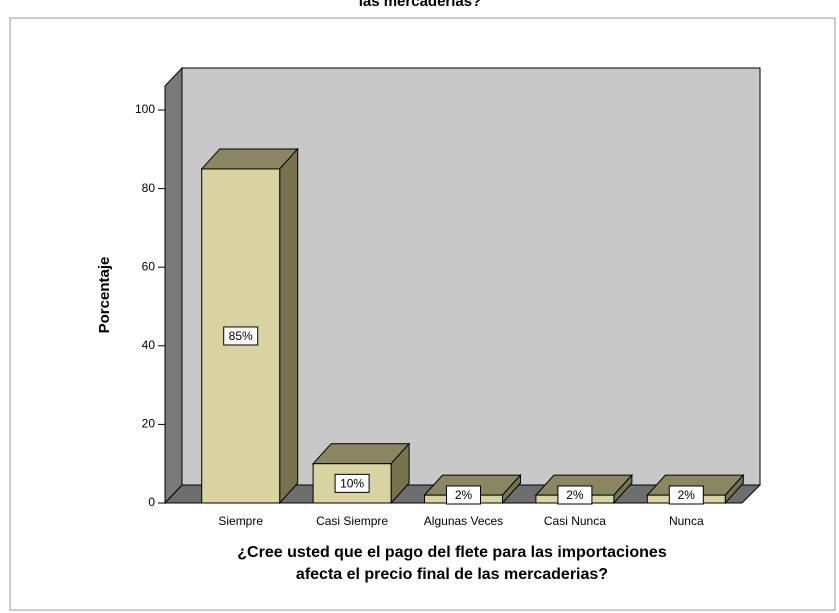  I want to click on y-axis-title: Porcentaje, so click(104, 295).